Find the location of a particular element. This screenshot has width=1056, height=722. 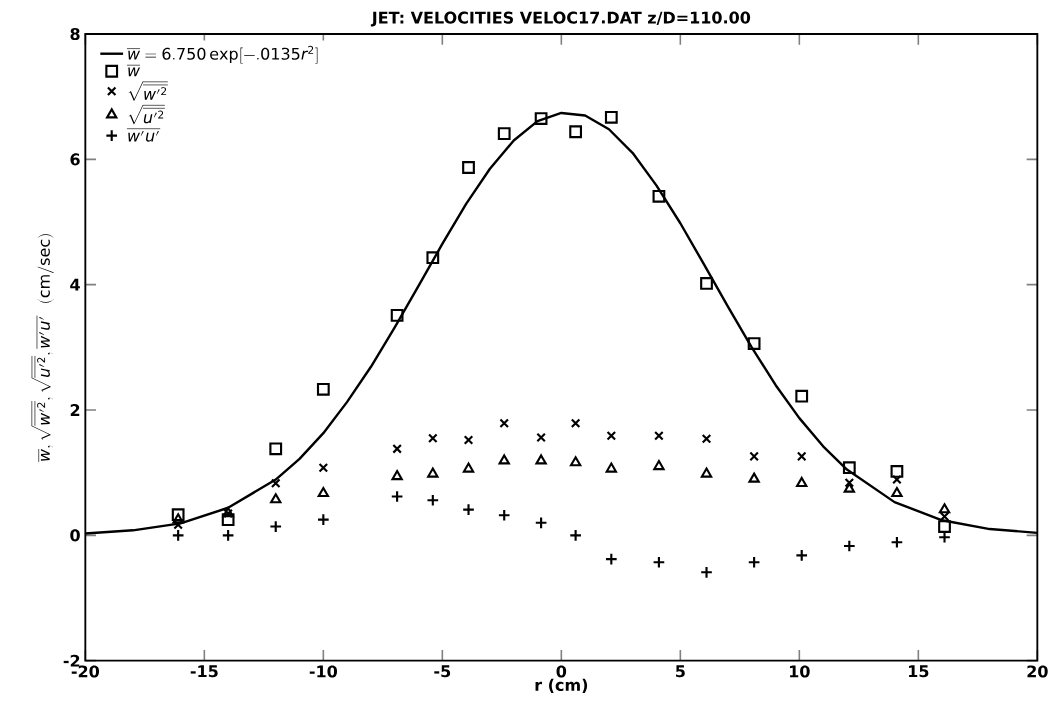

y-tick-label: 6 is located at coordinates (75, 159).